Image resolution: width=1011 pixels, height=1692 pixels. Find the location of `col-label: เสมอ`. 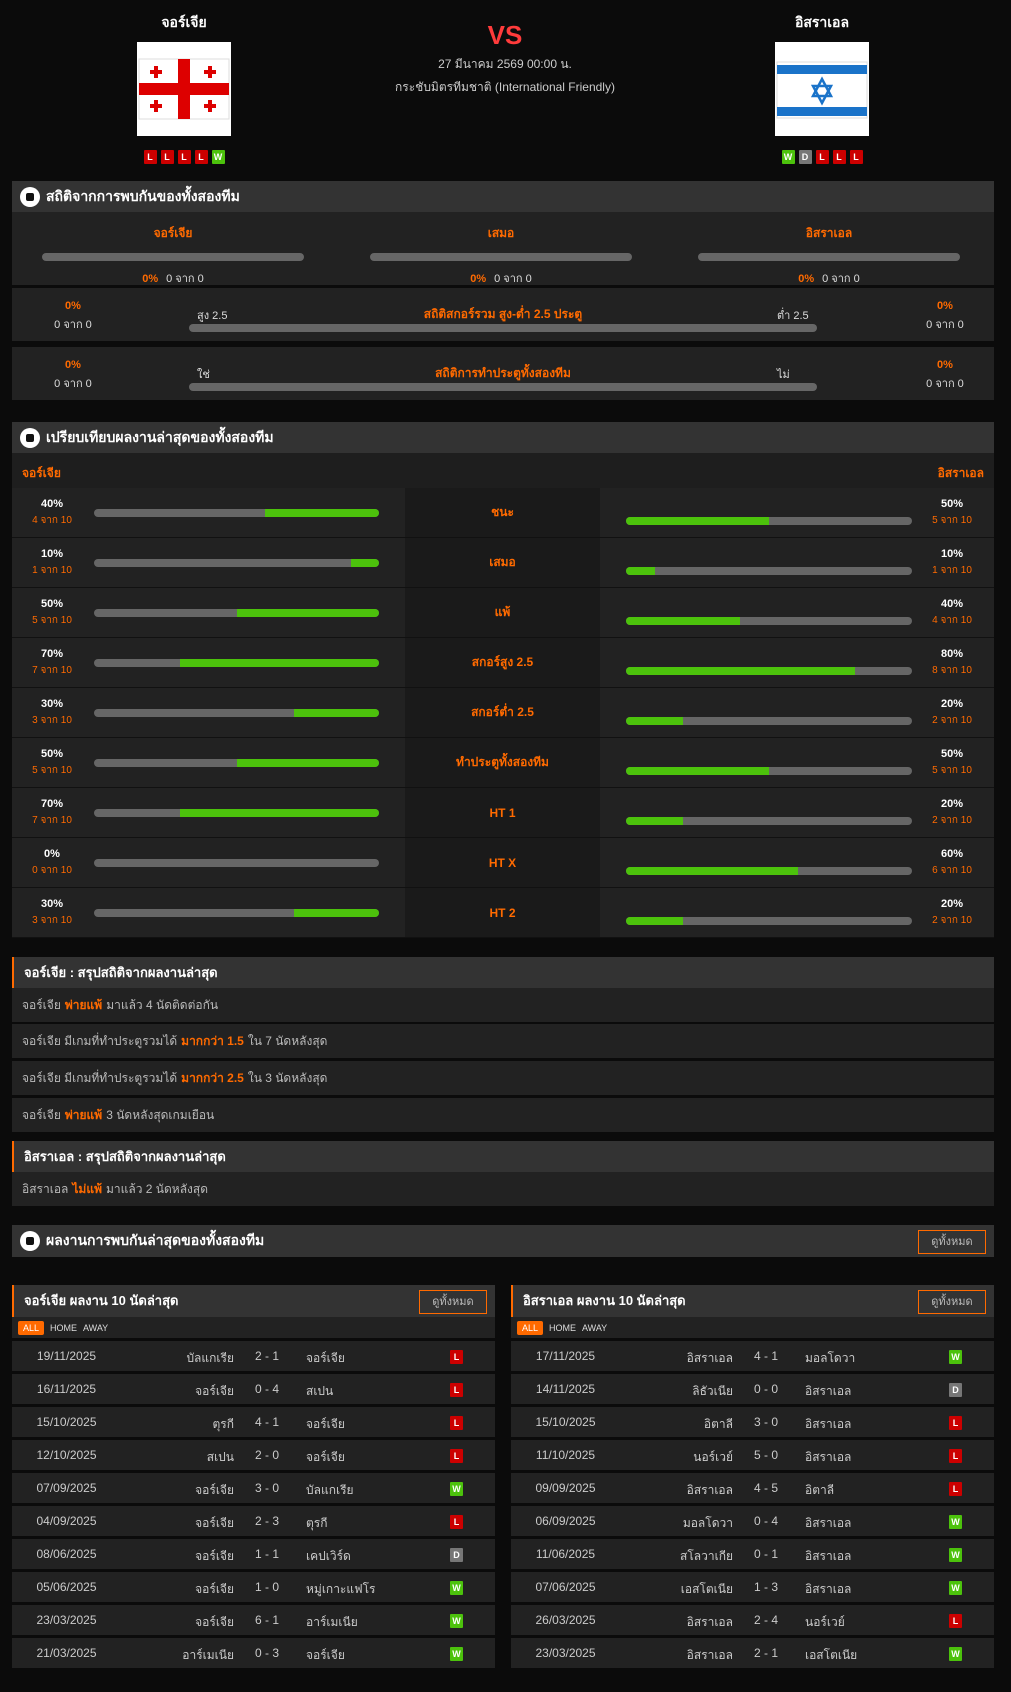

col-label: เสมอ is located at coordinates (501, 233).